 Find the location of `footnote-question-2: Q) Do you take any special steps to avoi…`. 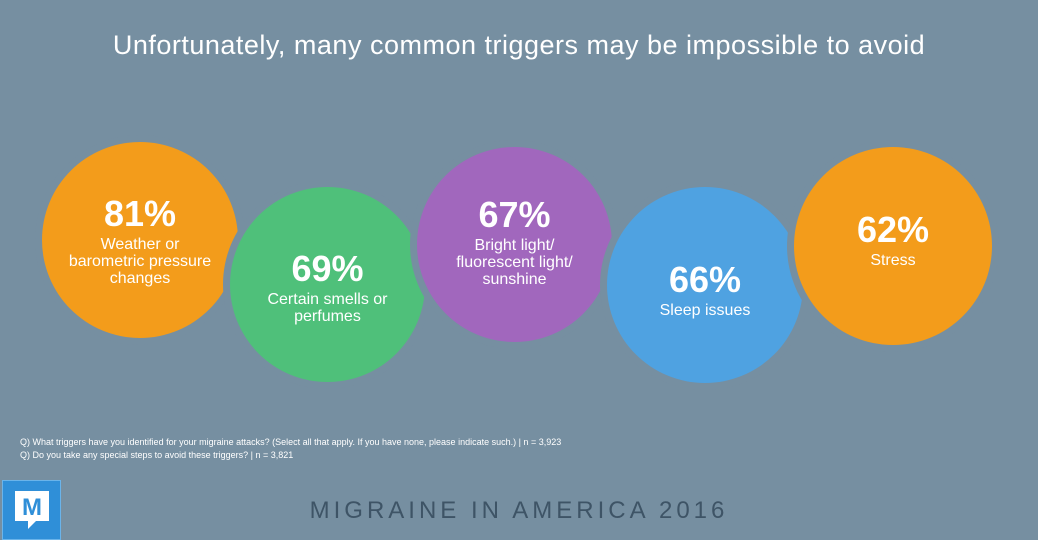

footnote-question-2: Q) Do you take any special steps to avoi… is located at coordinates (157, 455).